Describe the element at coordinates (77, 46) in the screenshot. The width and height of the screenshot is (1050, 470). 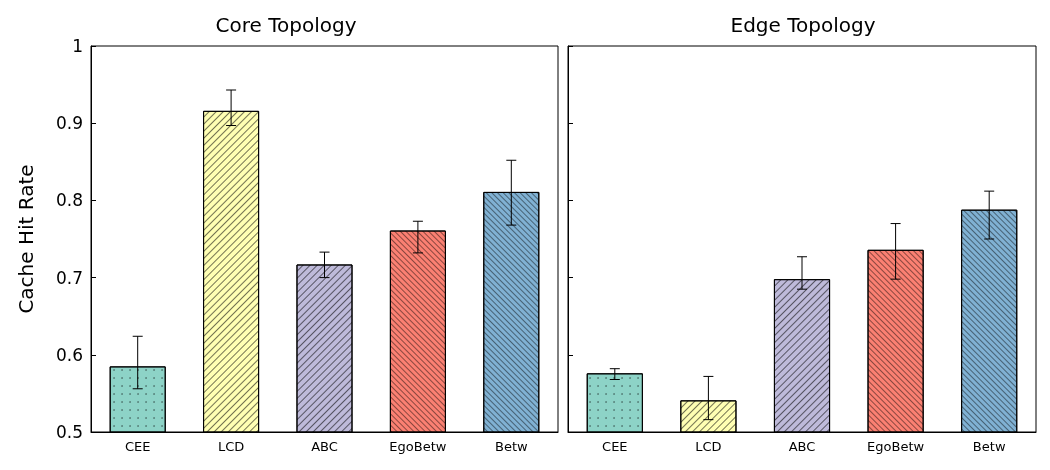
I see `y-tick-label: 1` at that location.